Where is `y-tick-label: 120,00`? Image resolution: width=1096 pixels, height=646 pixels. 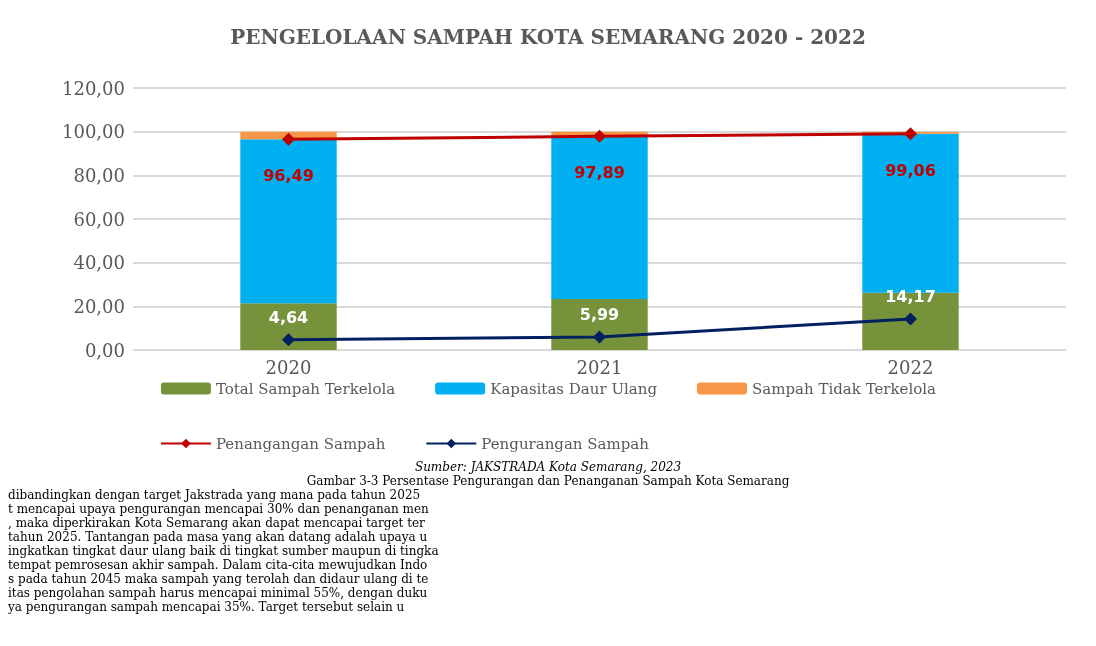
y-tick-label: 120,00 is located at coordinates (93, 88).